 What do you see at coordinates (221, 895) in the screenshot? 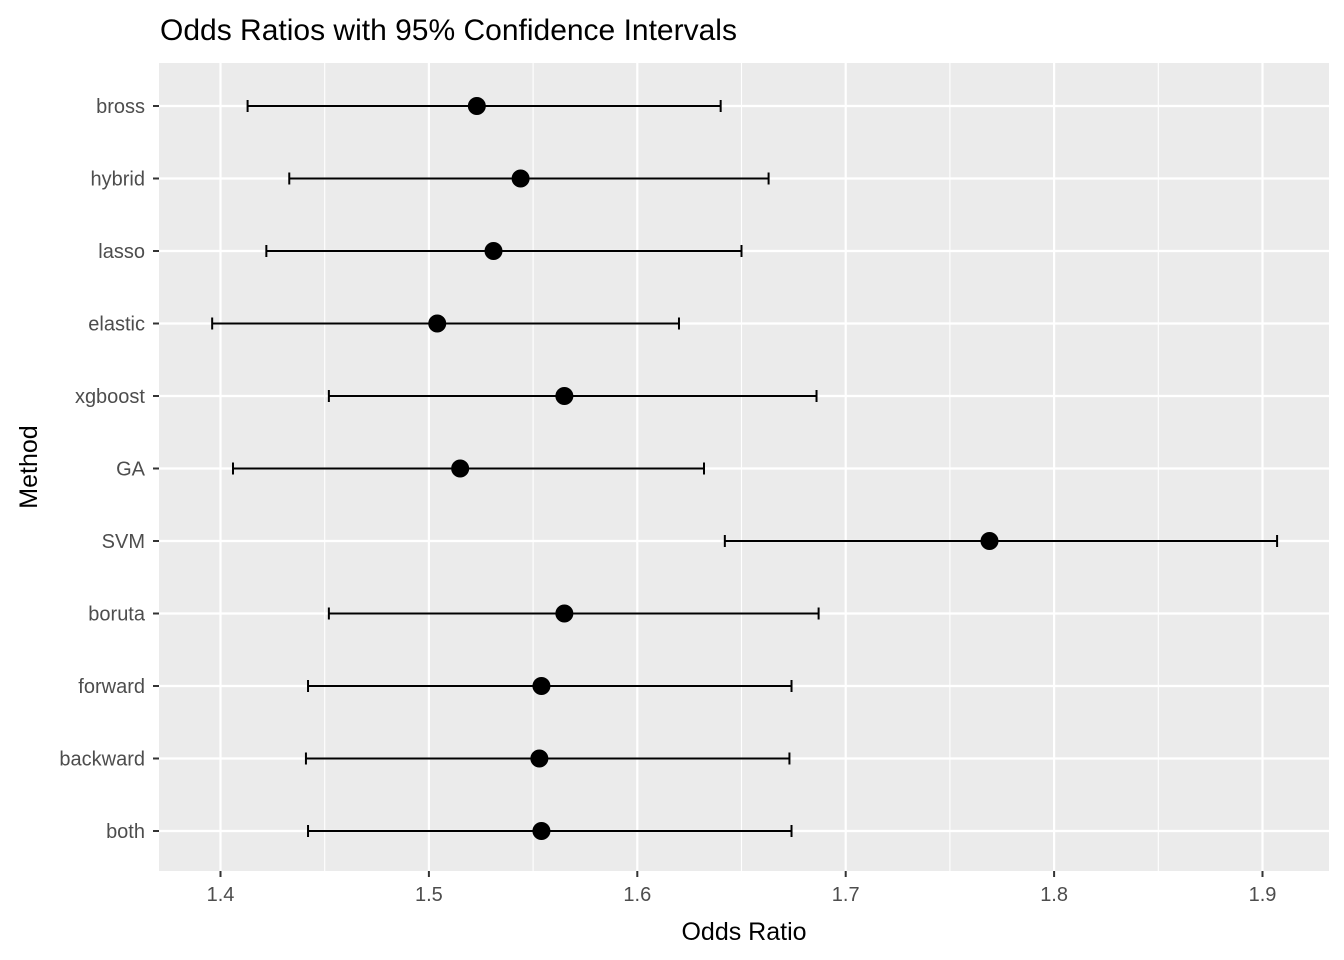
I see `x-tick-label: 1.4` at bounding box center [221, 895].